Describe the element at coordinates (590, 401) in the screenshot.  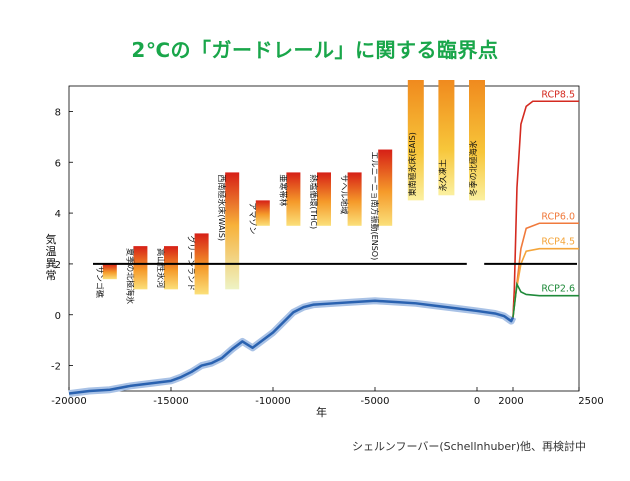
I see `x-tick-label: 2500` at that location.